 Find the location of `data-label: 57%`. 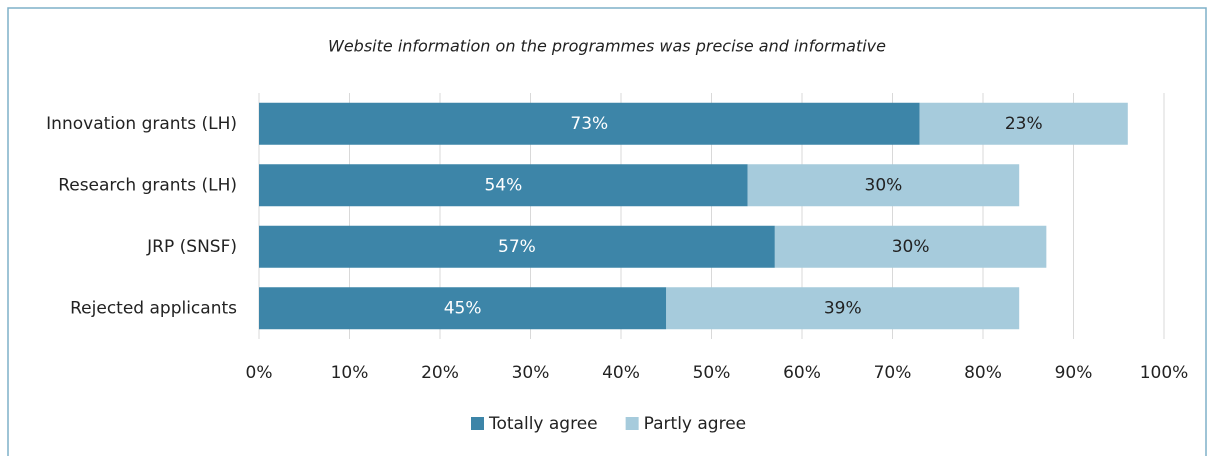

data-label: 57% is located at coordinates (517, 247).